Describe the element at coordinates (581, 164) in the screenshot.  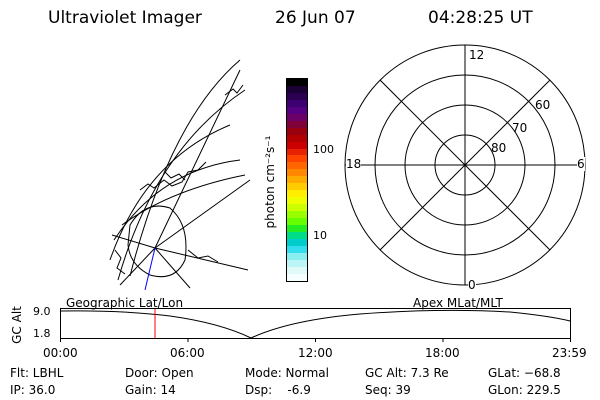
I see `mlt-label-6: 6` at that location.